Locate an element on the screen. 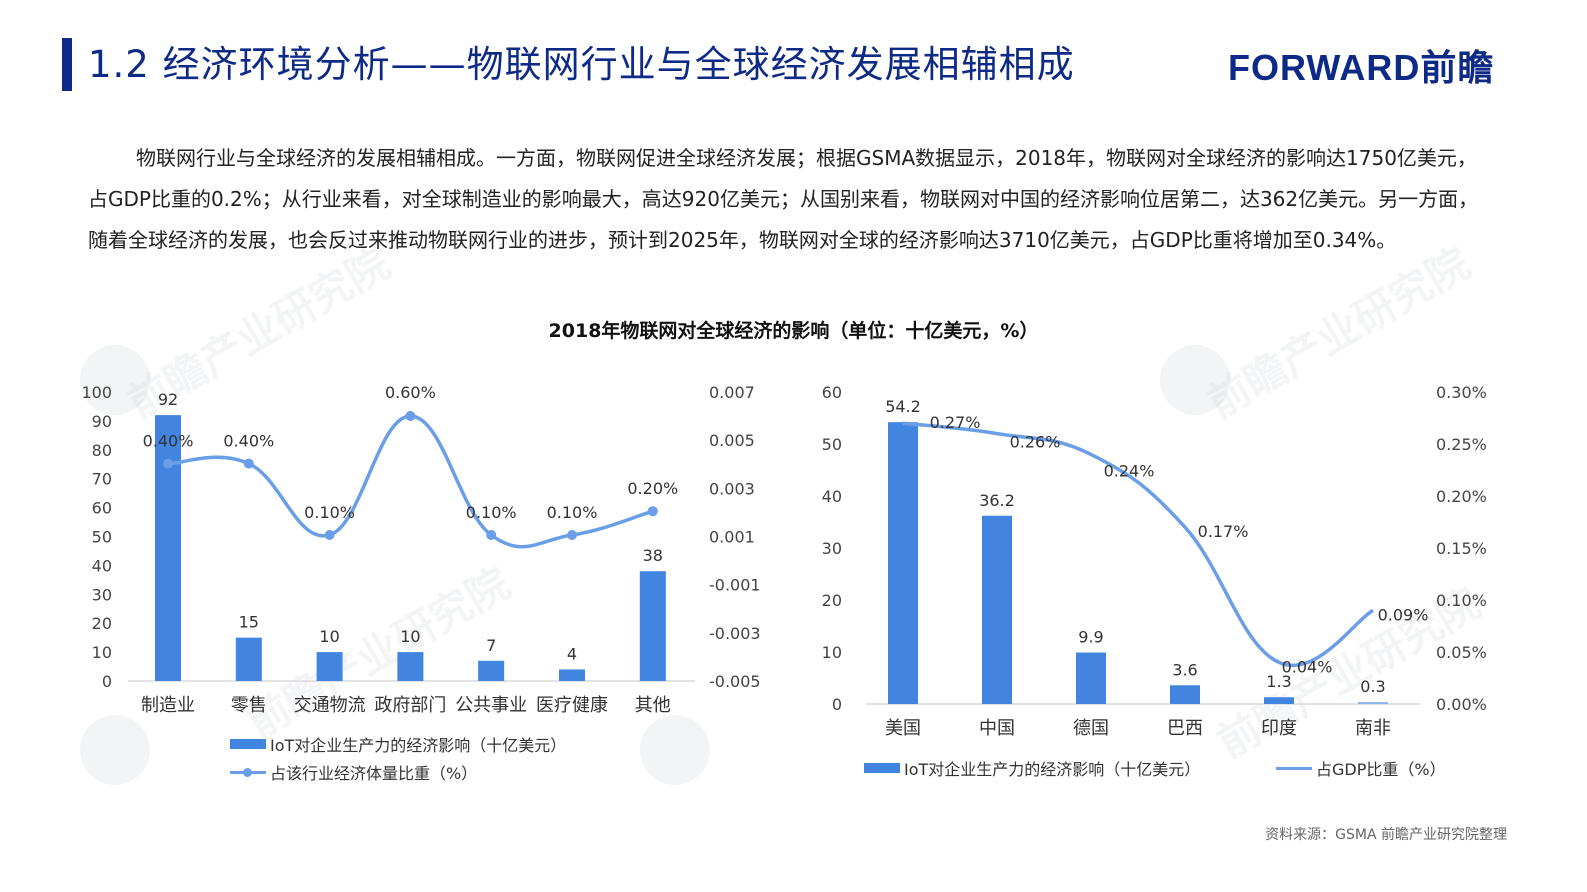 The height and width of the screenshot is (892, 1587). legend-line-swatch is located at coordinates (248, 772).